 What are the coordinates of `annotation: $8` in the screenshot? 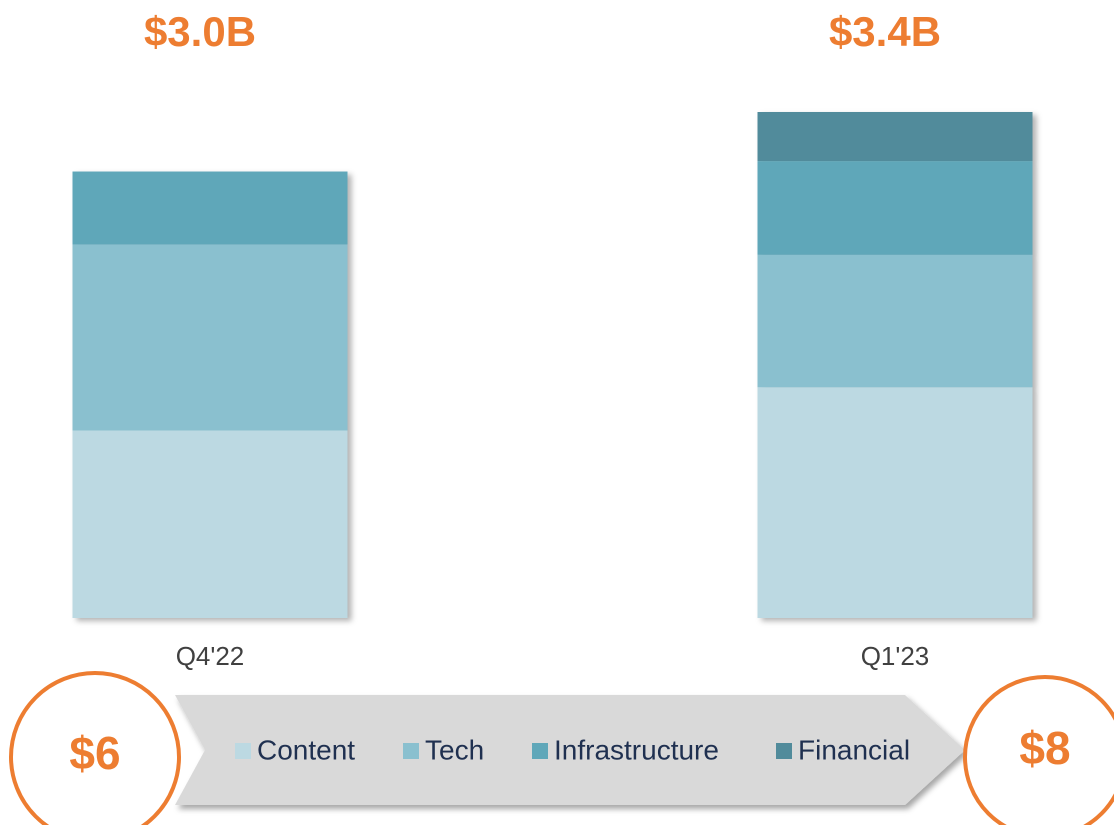 It's located at (1044, 748).